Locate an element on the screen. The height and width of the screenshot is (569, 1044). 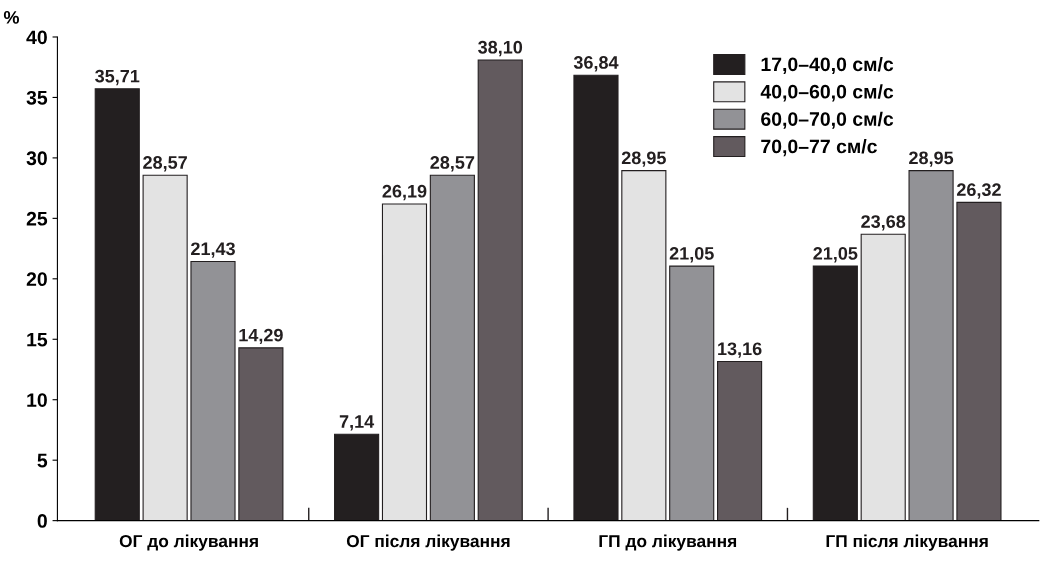
data-label: 7,14 is located at coordinates (357, 423).